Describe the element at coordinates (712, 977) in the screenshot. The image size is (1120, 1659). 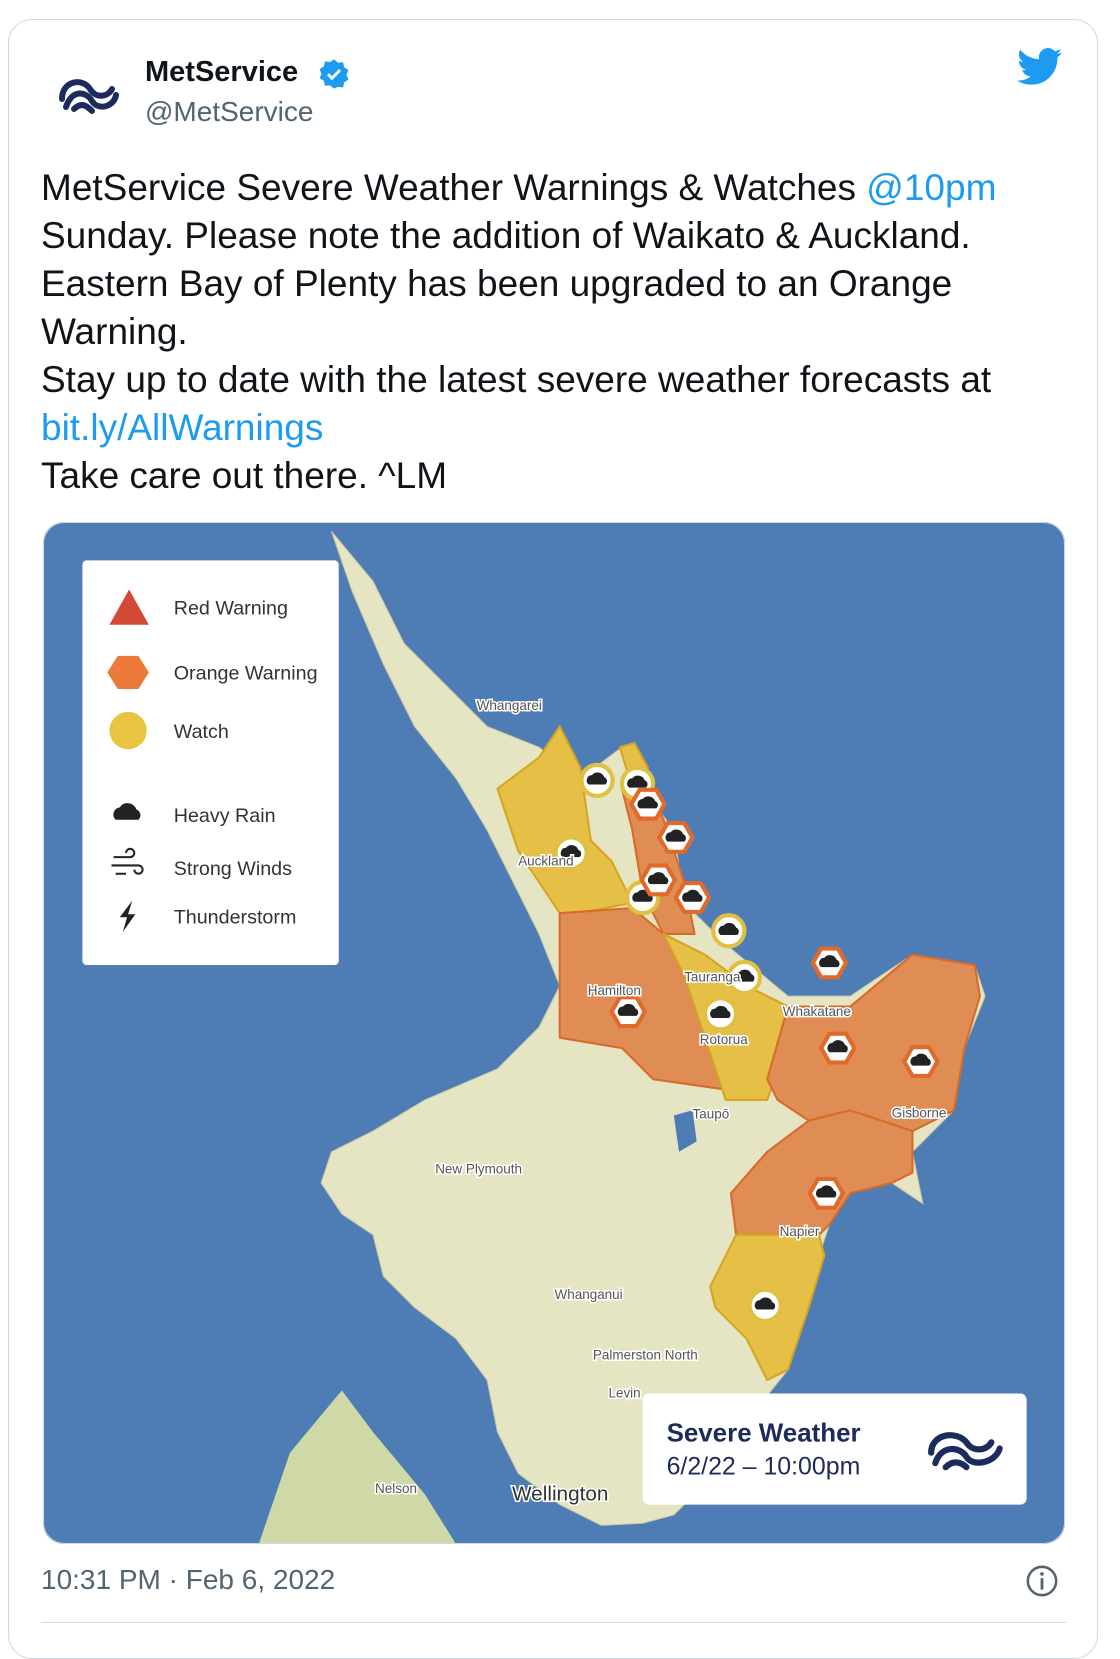
I see `place-label: Tauranga` at that location.